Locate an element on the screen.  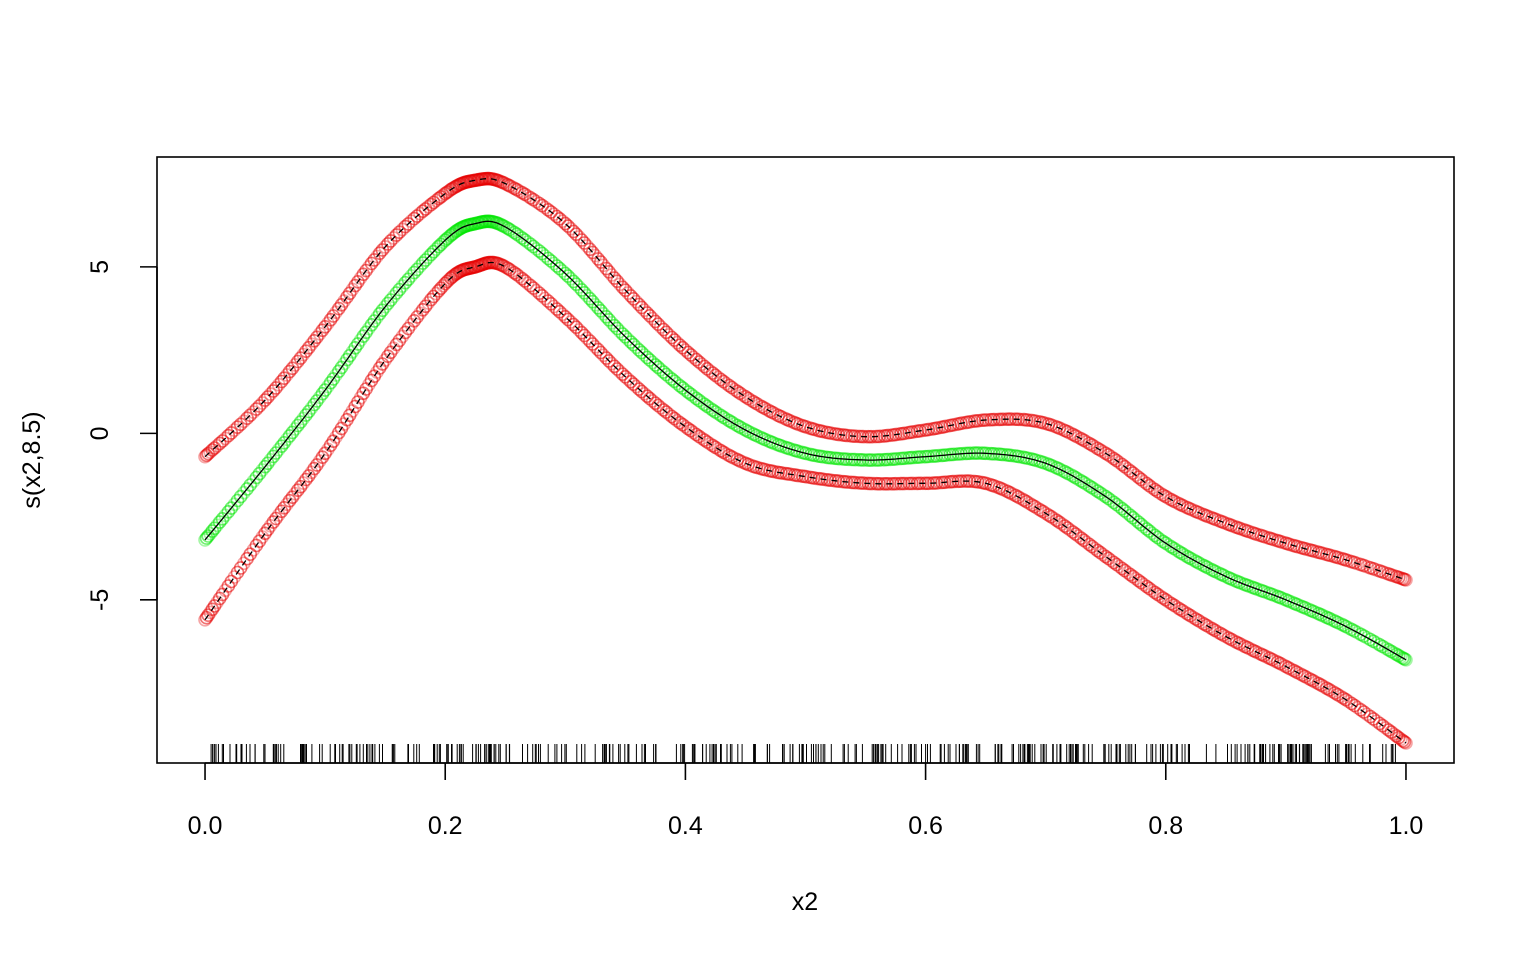
x-tick-label: 0.8 is located at coordinates (1165, 826).